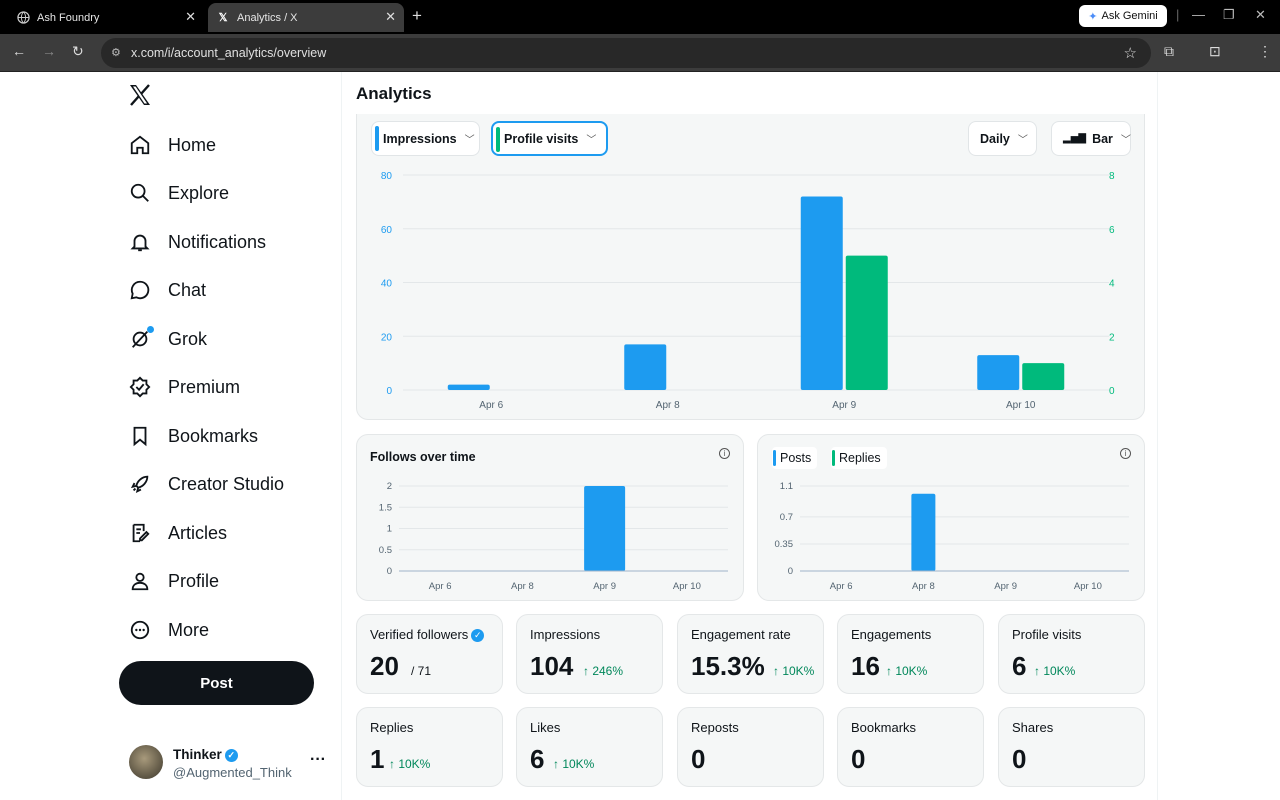  What do you see at coordinates (197, 754) in the screenshot?
I see `account-name: Thinker` at bounding box center [197, 754].